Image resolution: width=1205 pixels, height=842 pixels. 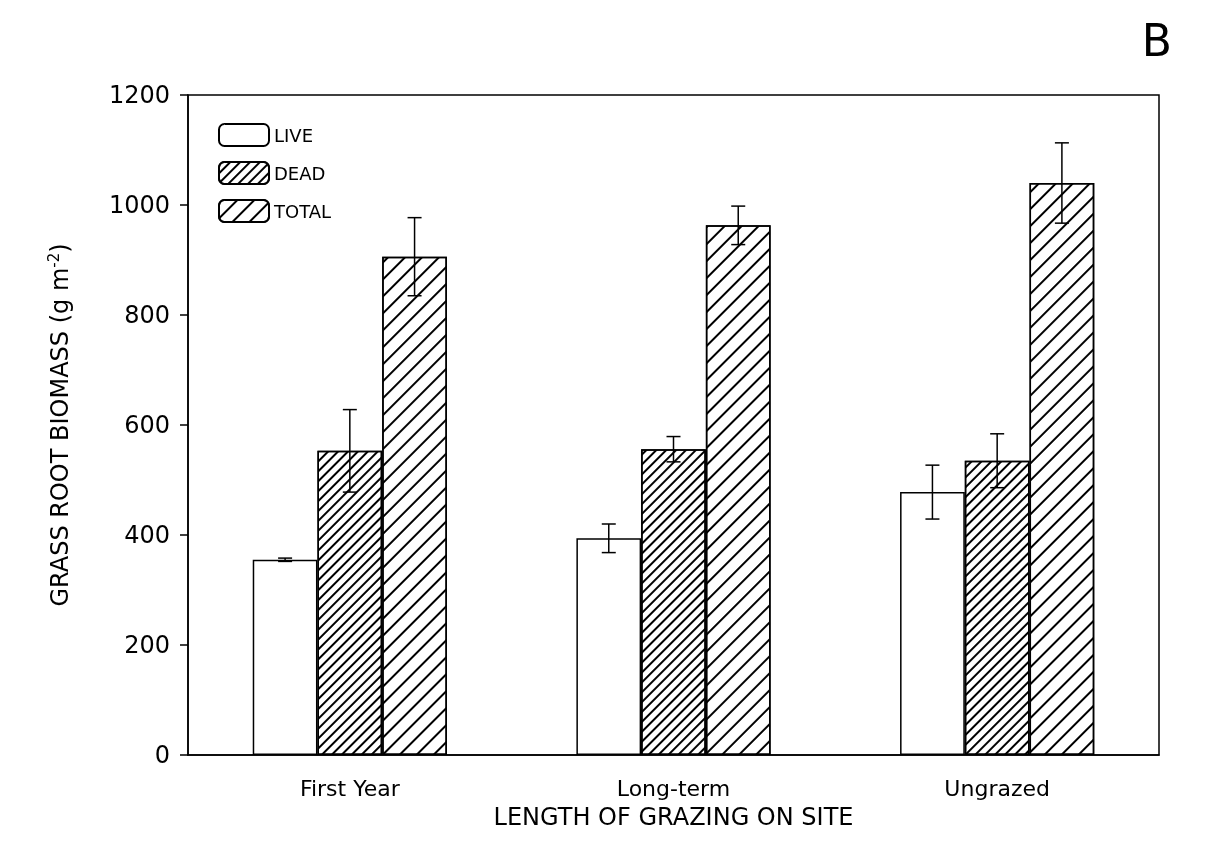 What do you see at coordinates (147, 645) in the screenshot?
I see `y-tick-label: 200` at bounding box center [147, 645].